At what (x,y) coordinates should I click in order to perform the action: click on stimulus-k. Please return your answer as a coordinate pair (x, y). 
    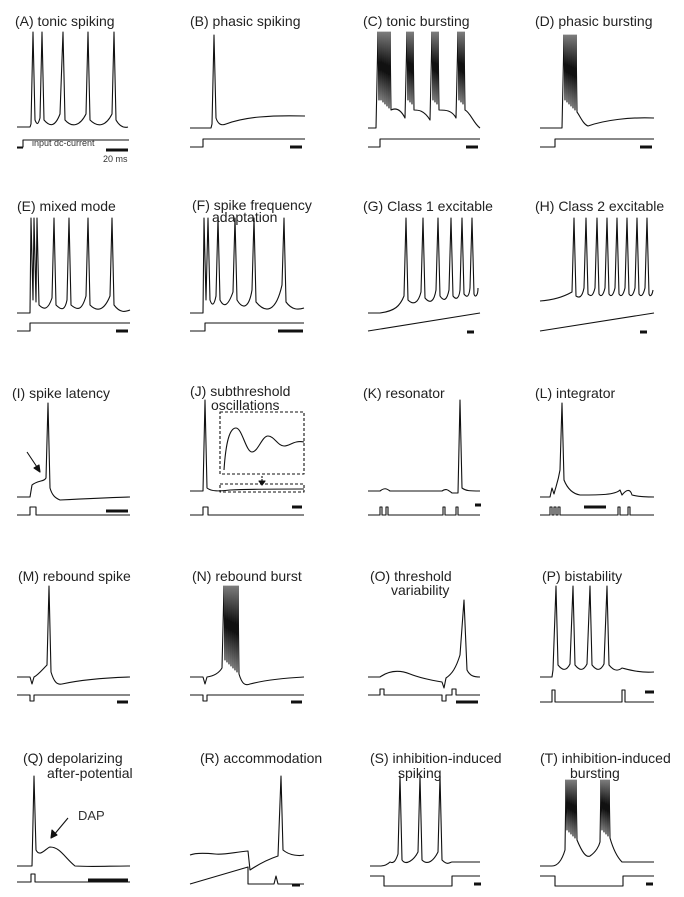
    Looking at the image, I should click on (424, 511).